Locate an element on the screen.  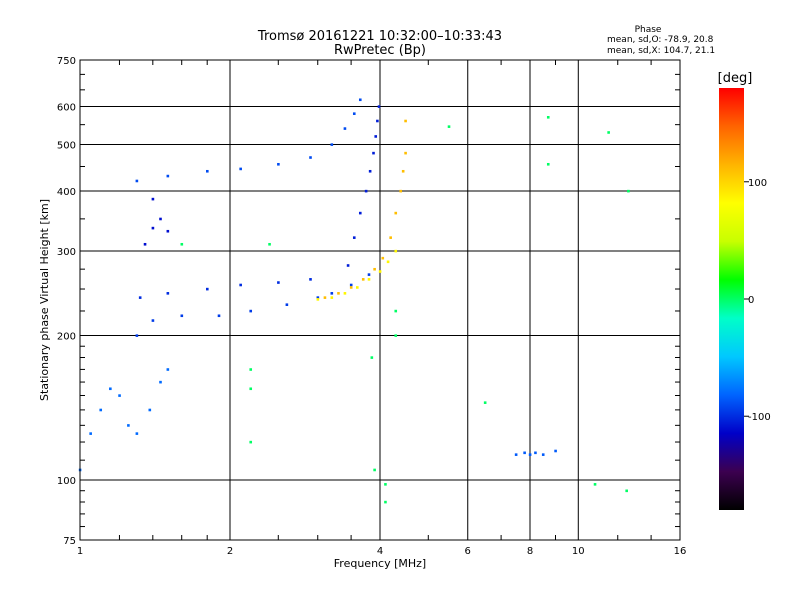
y-tick-label: 300 is located at coordinates (66, 252).